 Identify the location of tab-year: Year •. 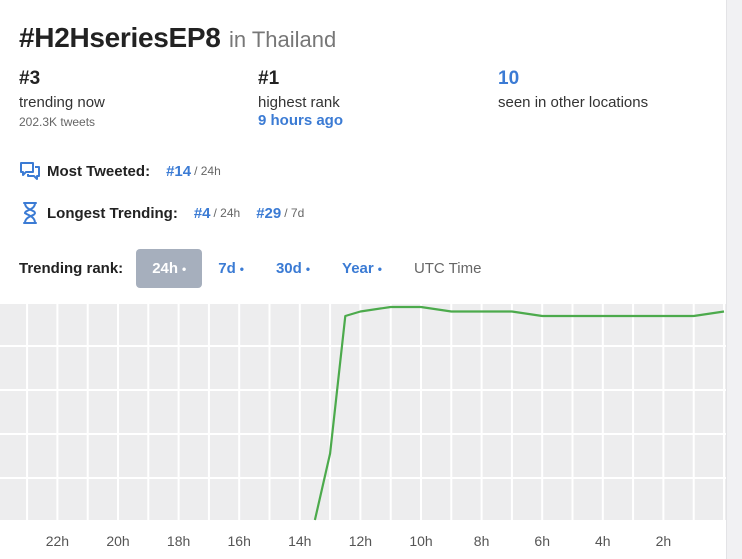
(362, 268).